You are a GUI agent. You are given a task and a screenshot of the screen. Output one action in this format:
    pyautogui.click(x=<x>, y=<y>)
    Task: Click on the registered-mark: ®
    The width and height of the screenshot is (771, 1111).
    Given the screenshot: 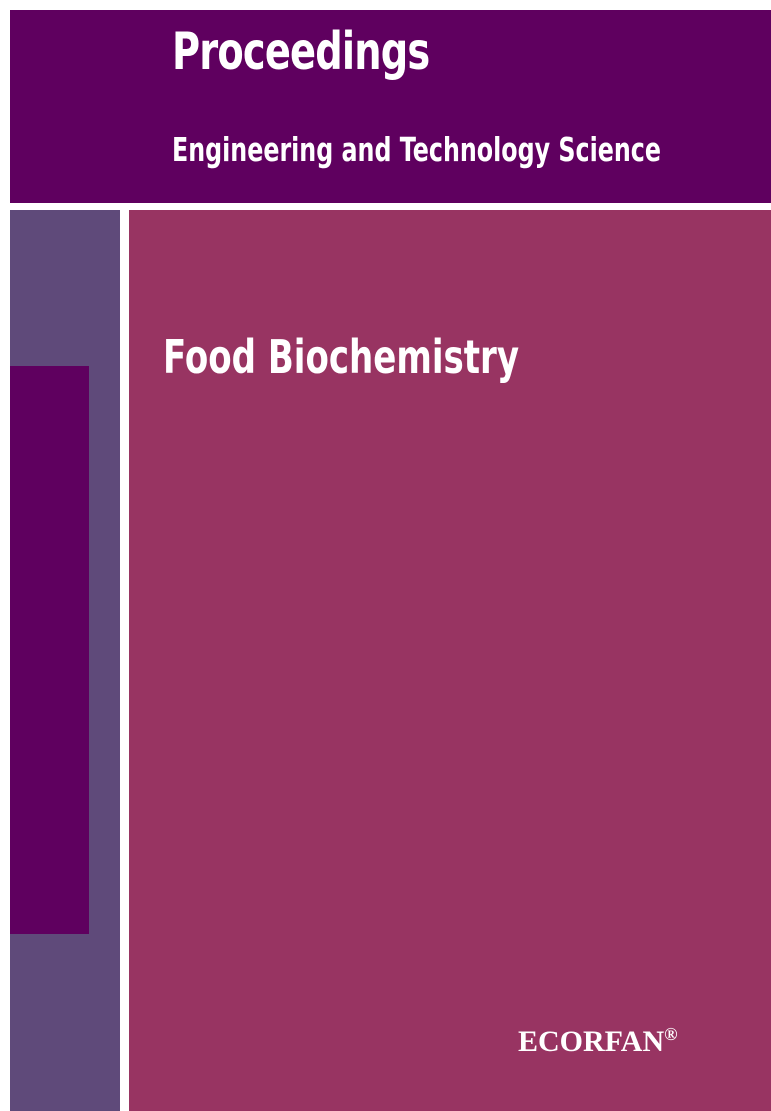 What is the action you would take?
    pyautogui.click(x=671, y=1034)
    